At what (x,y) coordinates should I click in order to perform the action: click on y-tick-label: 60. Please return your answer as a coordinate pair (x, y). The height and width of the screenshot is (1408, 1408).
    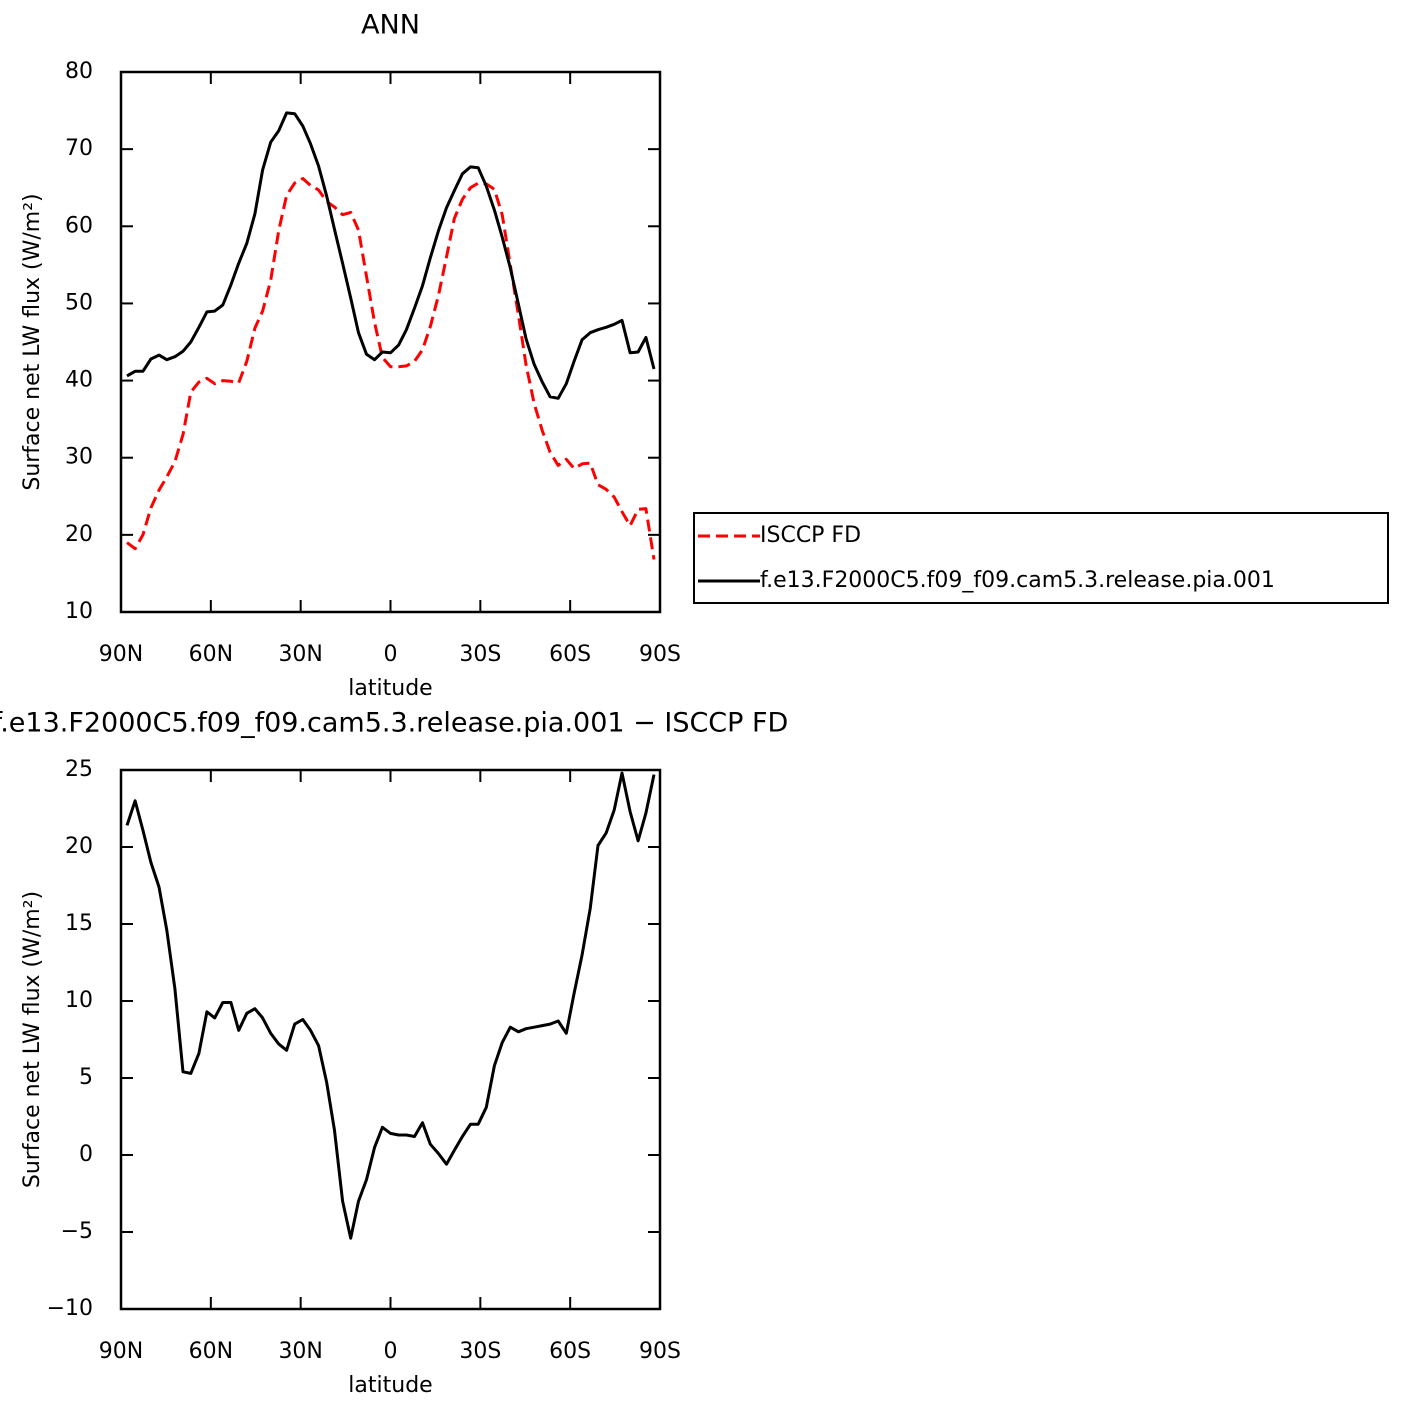
    Looking at the image, I should click on (79, 225).